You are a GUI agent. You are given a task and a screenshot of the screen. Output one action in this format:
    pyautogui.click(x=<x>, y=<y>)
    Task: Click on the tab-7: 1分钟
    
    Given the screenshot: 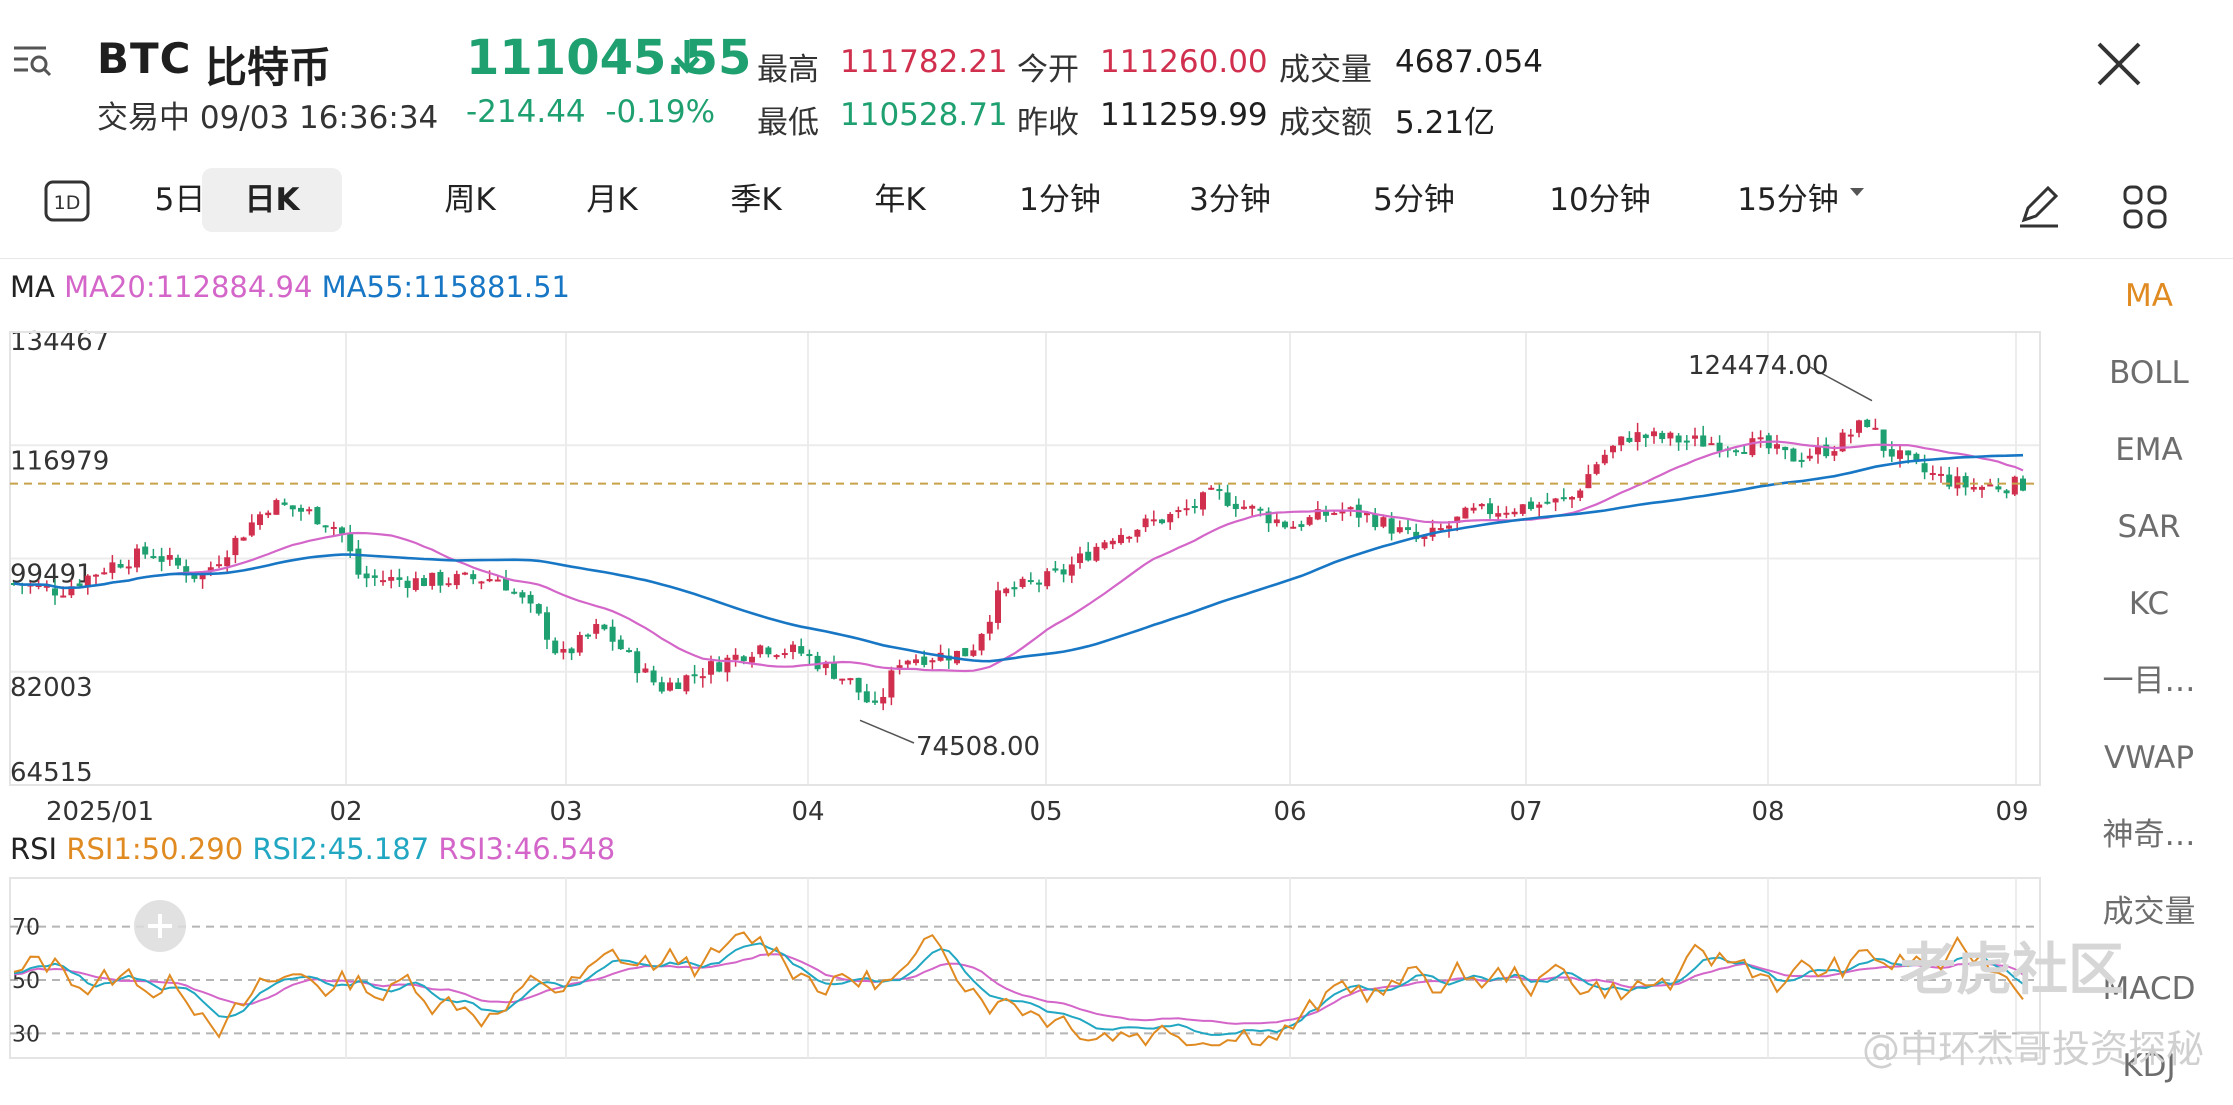 What is the action you would take?
    pyautogui.click(x=1060, y=200)
    